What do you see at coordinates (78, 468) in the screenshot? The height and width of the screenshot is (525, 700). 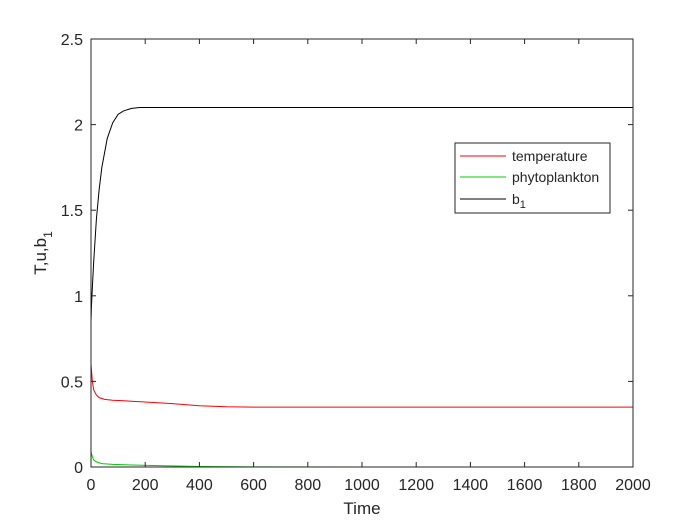 I see `y-tick-label: 0` at bounding box center [78, 468].